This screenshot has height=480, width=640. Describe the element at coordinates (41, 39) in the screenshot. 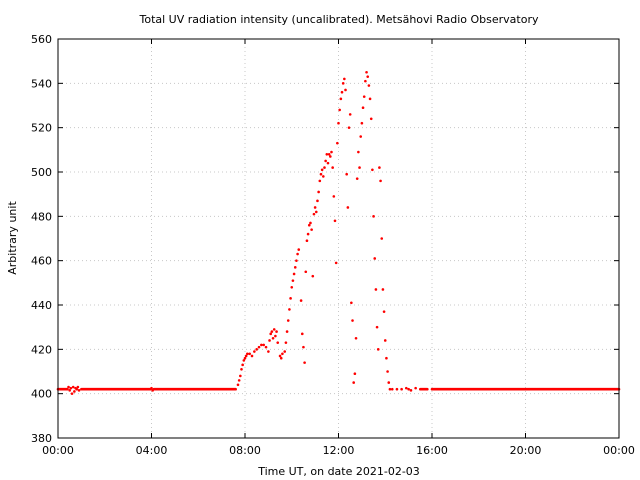

I see `y-tick-label: 560` at that location.